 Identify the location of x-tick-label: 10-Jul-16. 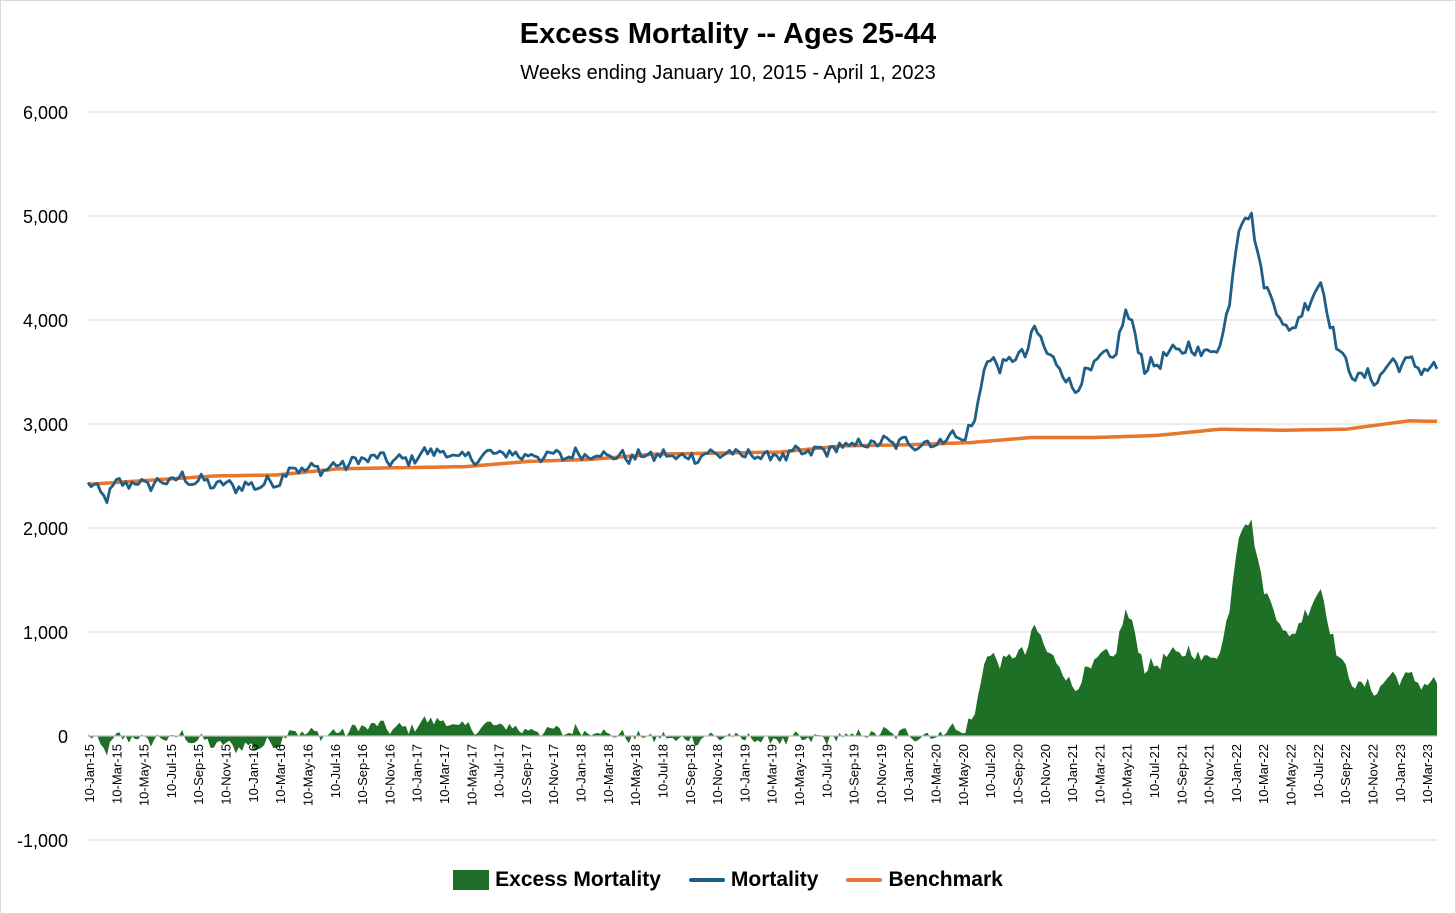
(335, 771).